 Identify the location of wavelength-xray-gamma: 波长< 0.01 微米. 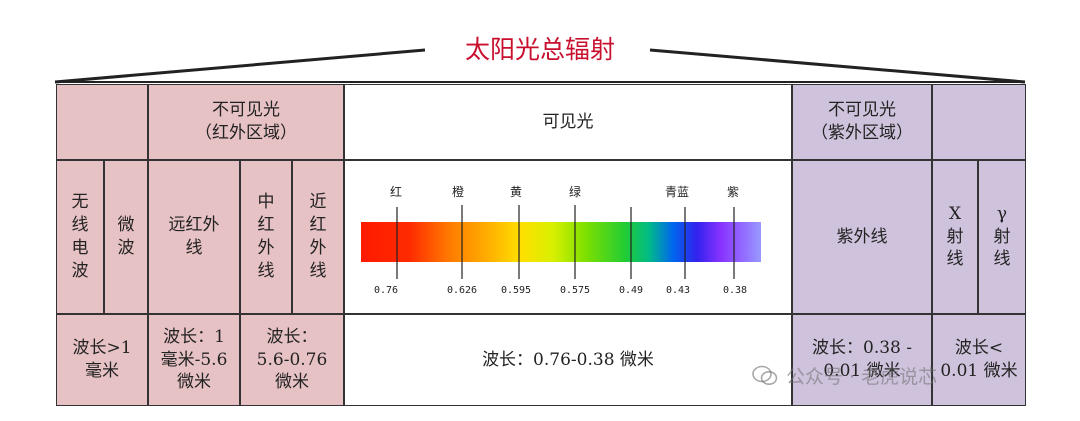
(979, 360).